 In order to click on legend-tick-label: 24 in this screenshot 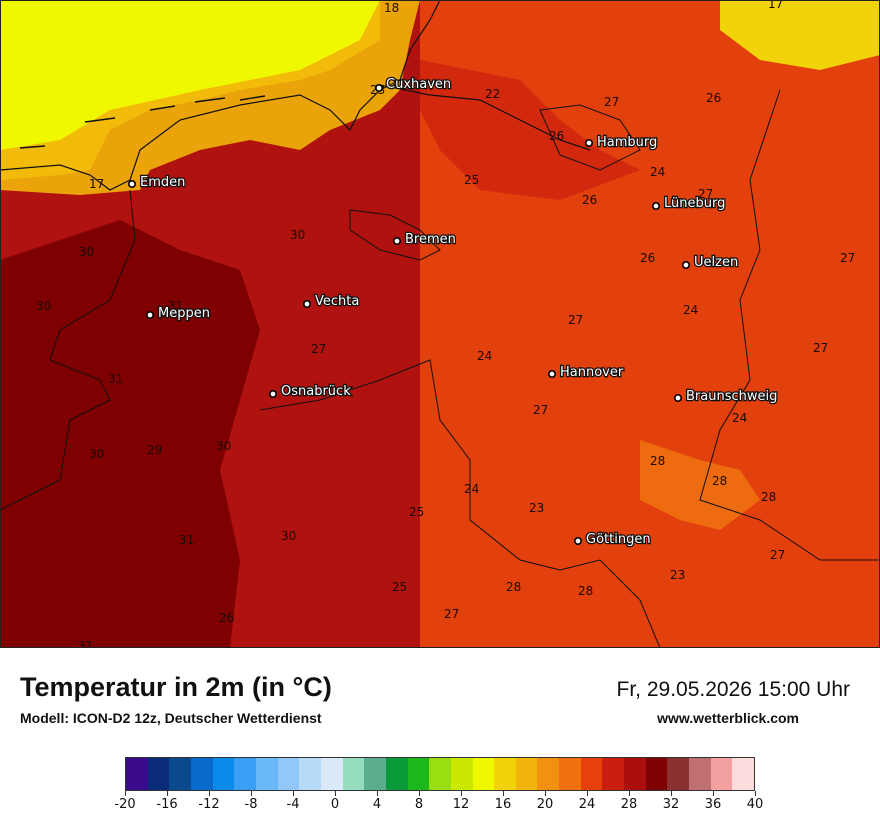, I will do `click(587, 804)`.